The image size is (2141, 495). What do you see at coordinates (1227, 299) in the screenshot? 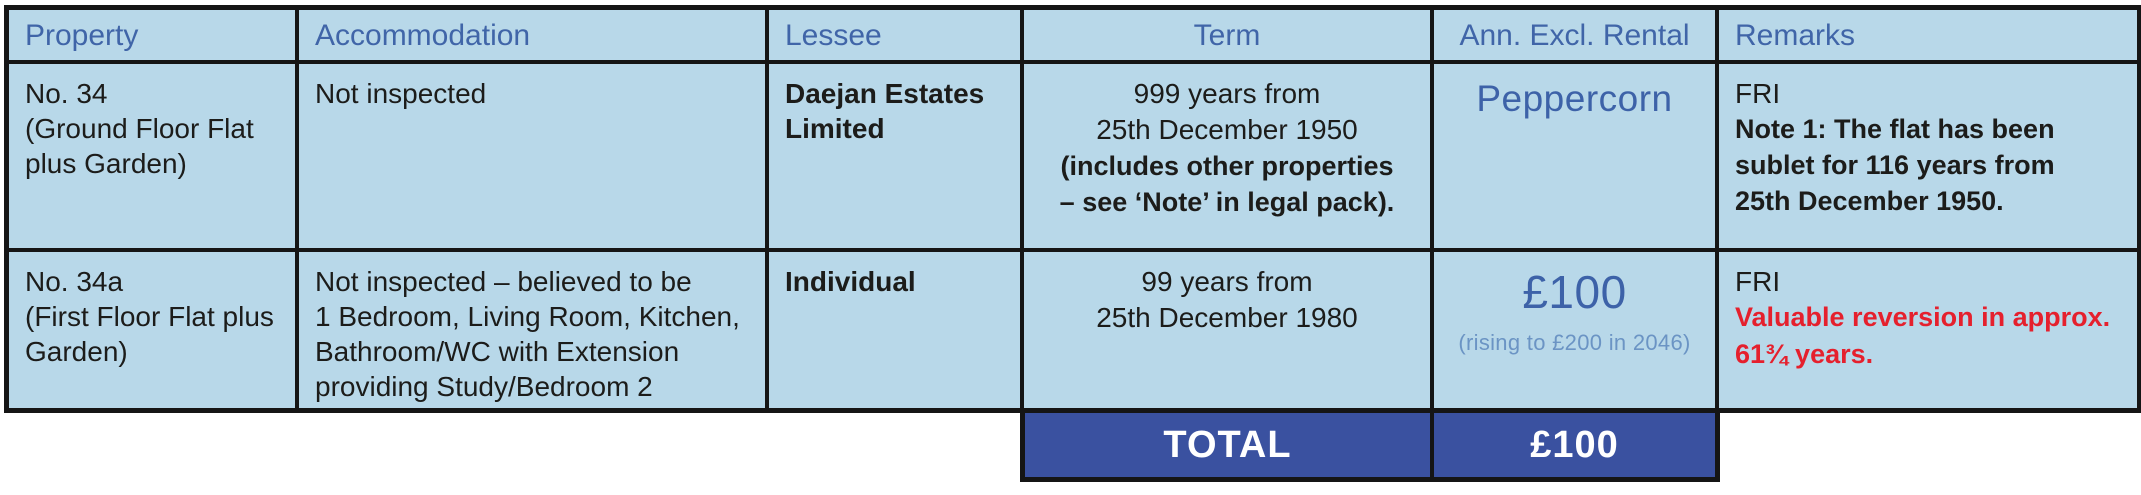
I see `row2-term-text: 99 years from 25th December 1980` at bounding box center [1227, 299].